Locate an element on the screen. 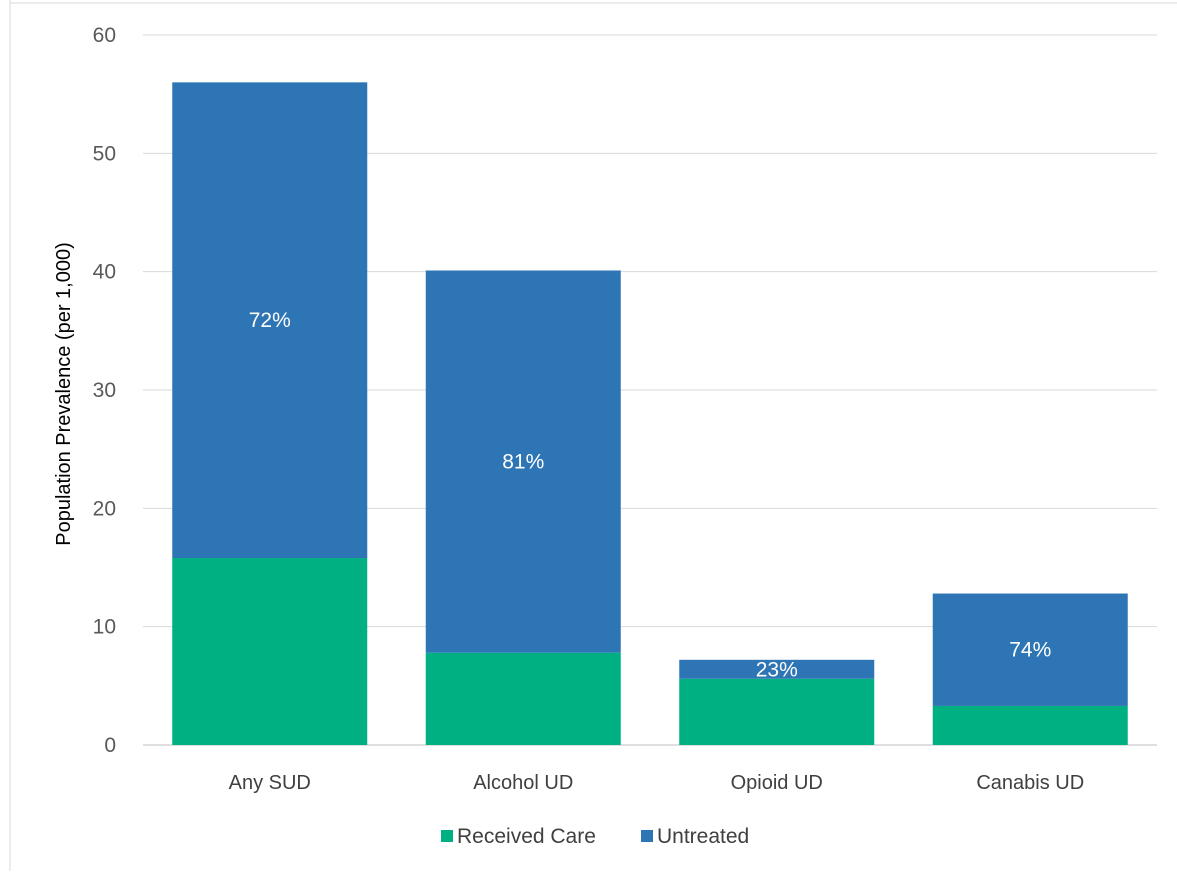 Image resolution: width=1177 pixels, height=876 pixels. x-tick-label: Canabis UD is located at coordinates (1030, 783).